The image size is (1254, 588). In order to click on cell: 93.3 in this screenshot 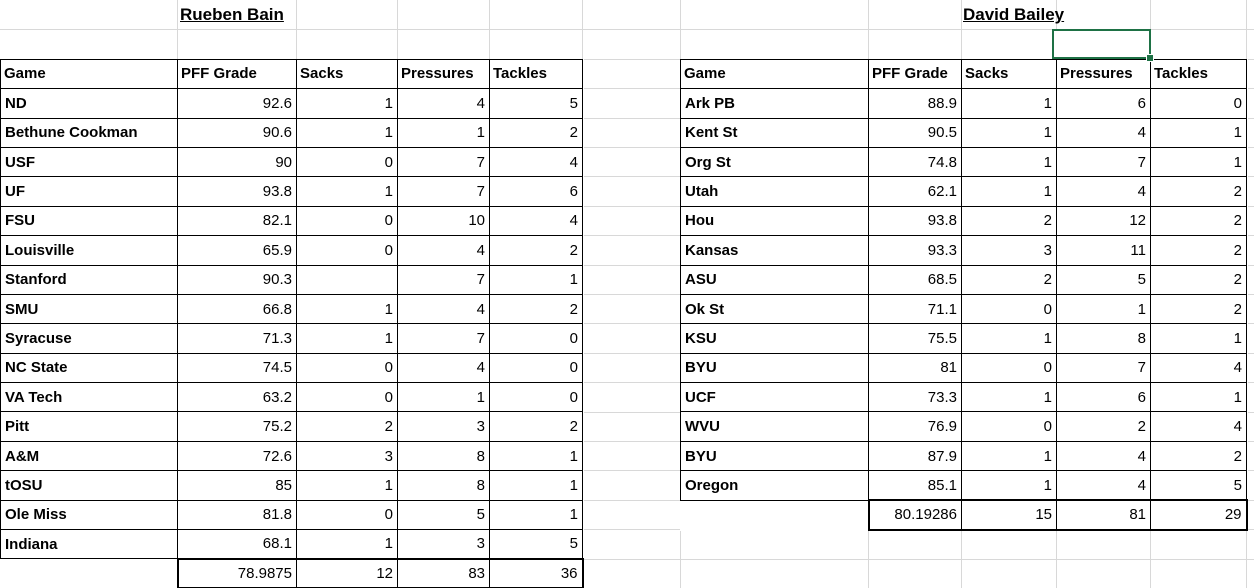, I will do `click(915, 250)`.